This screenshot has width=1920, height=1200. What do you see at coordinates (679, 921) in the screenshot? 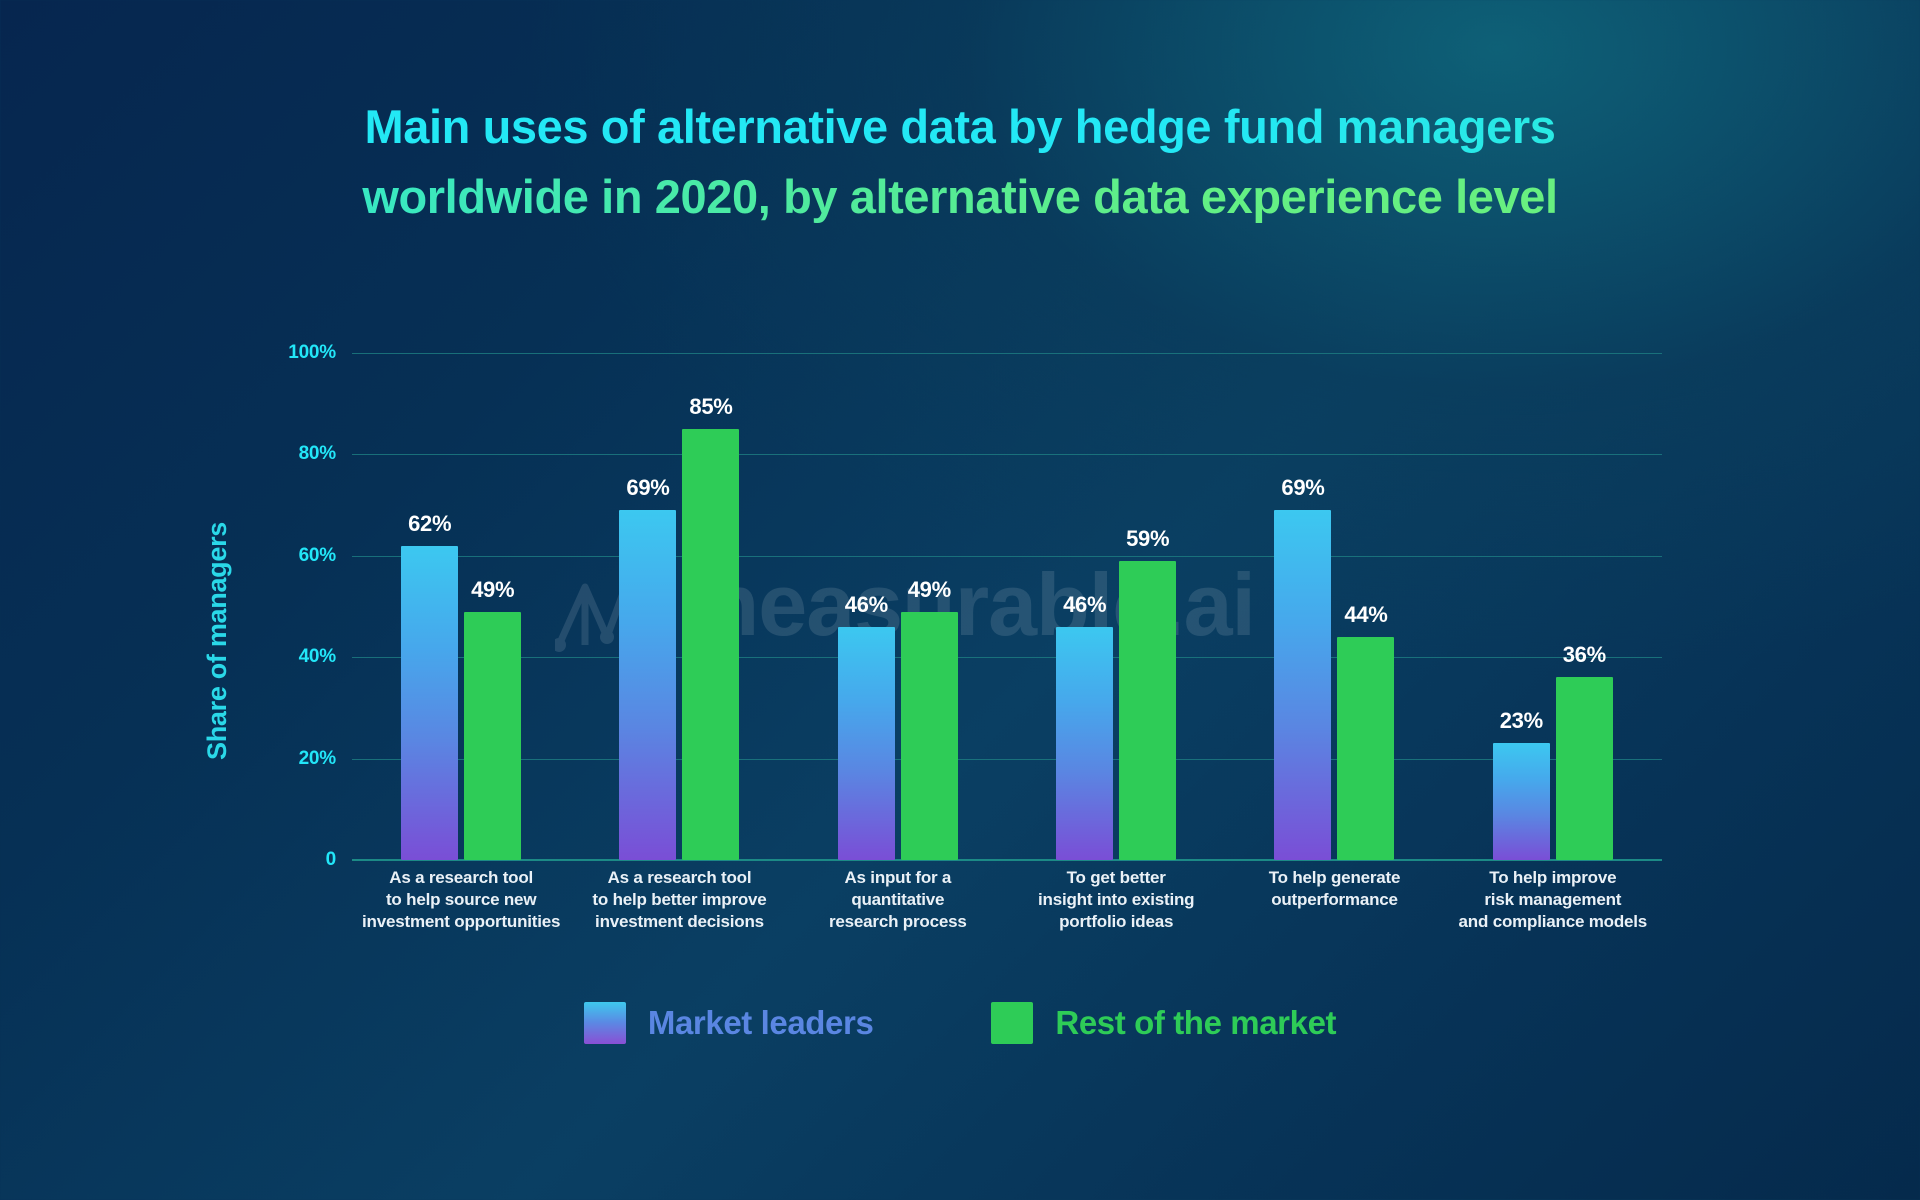
I see `category-label-line: investment decisions` at bounding box center [679, 921].